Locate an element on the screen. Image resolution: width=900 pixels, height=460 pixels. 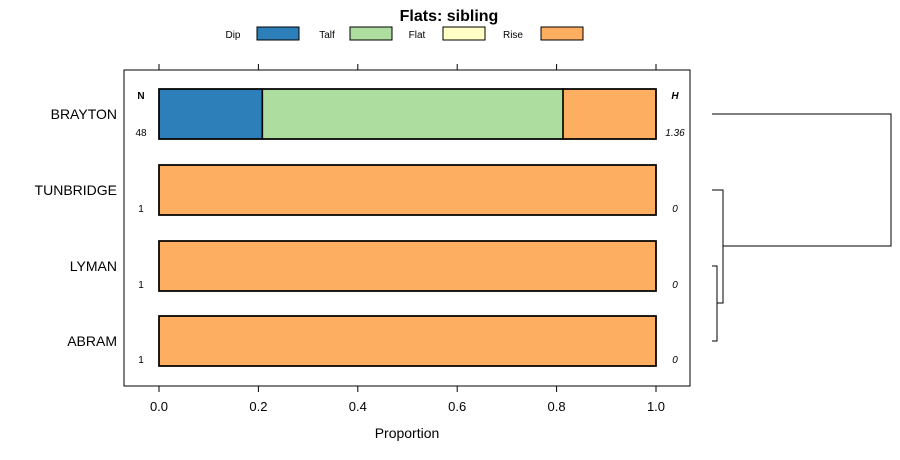
category-label-brayton: BRAYTON is located at coordinates (84, 114).